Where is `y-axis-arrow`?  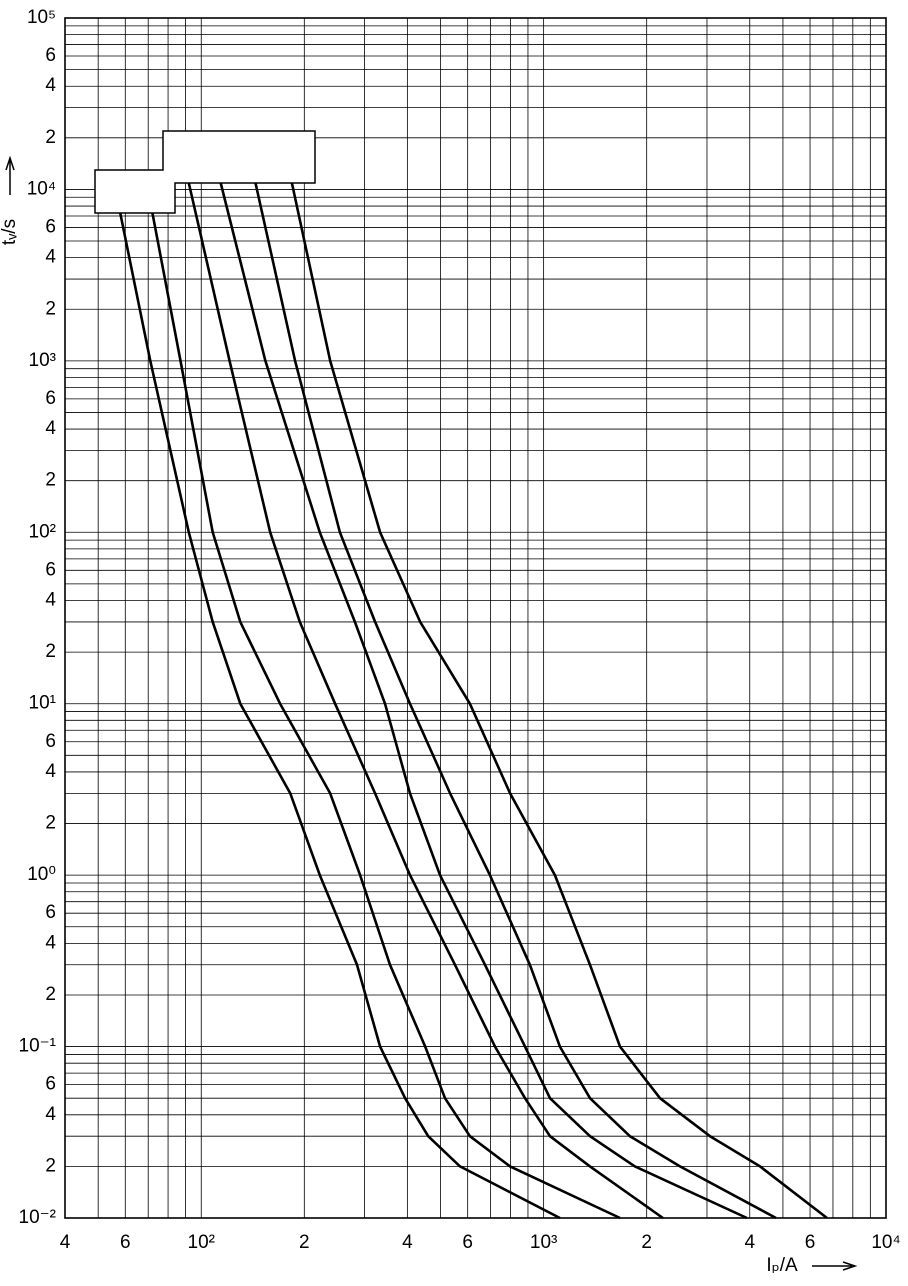 y-axis-arrow is located at coordinates (10, 175).